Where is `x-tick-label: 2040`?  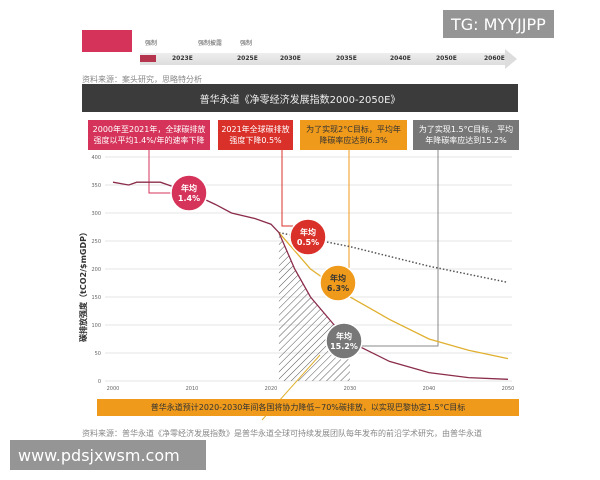
x-tick-label: 2040 is located at coordinates (429, 389).